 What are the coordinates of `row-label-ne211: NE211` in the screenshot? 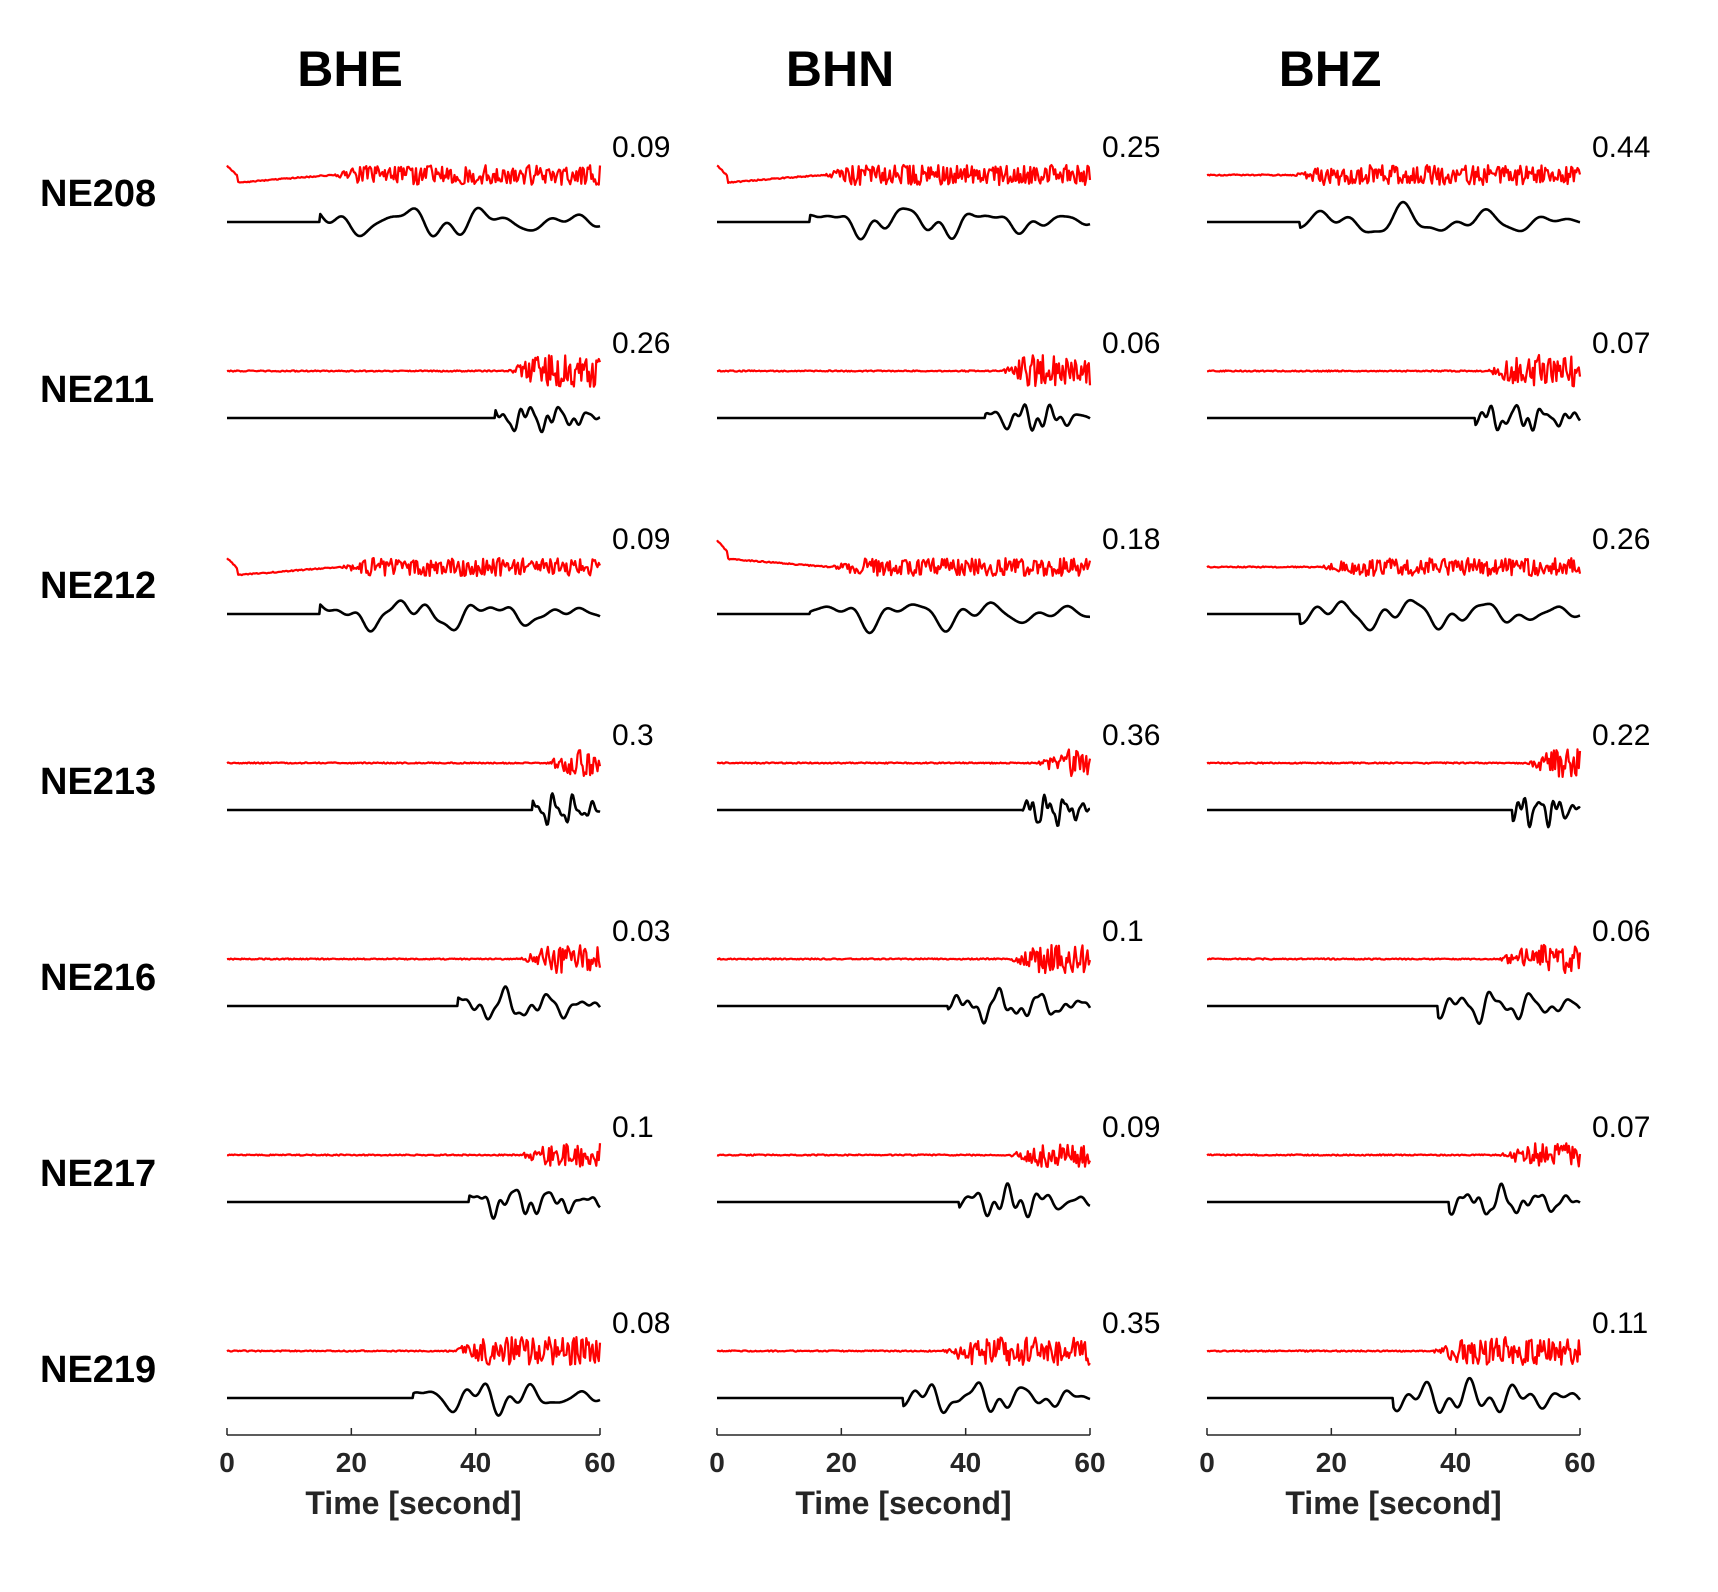 It's located at (97, 390).